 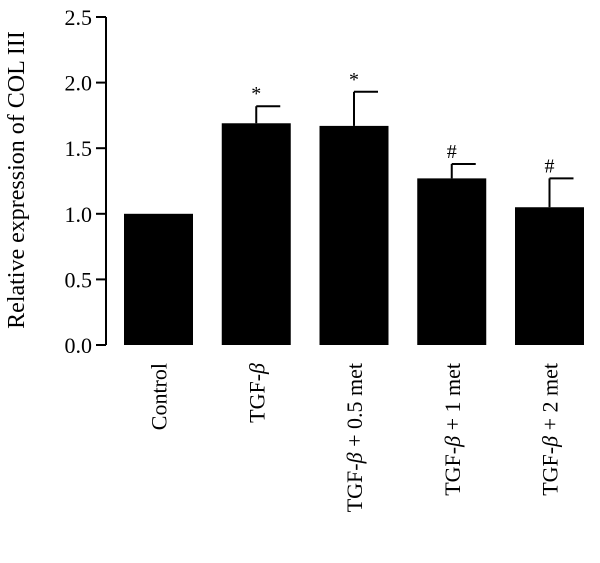 What do you see at coordinates (79, 214) in the screenshot?
I see `y-tick-label: 1.0` at bounding box center [79, 214].